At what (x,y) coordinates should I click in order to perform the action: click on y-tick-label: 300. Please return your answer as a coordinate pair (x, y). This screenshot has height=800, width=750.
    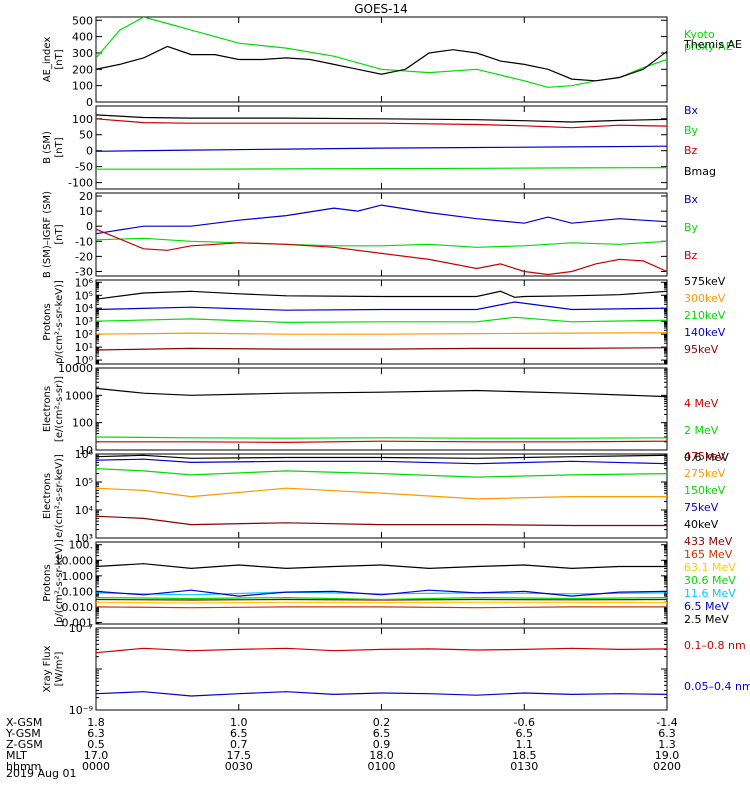
    Looking at the image, I should click on (82, 53).